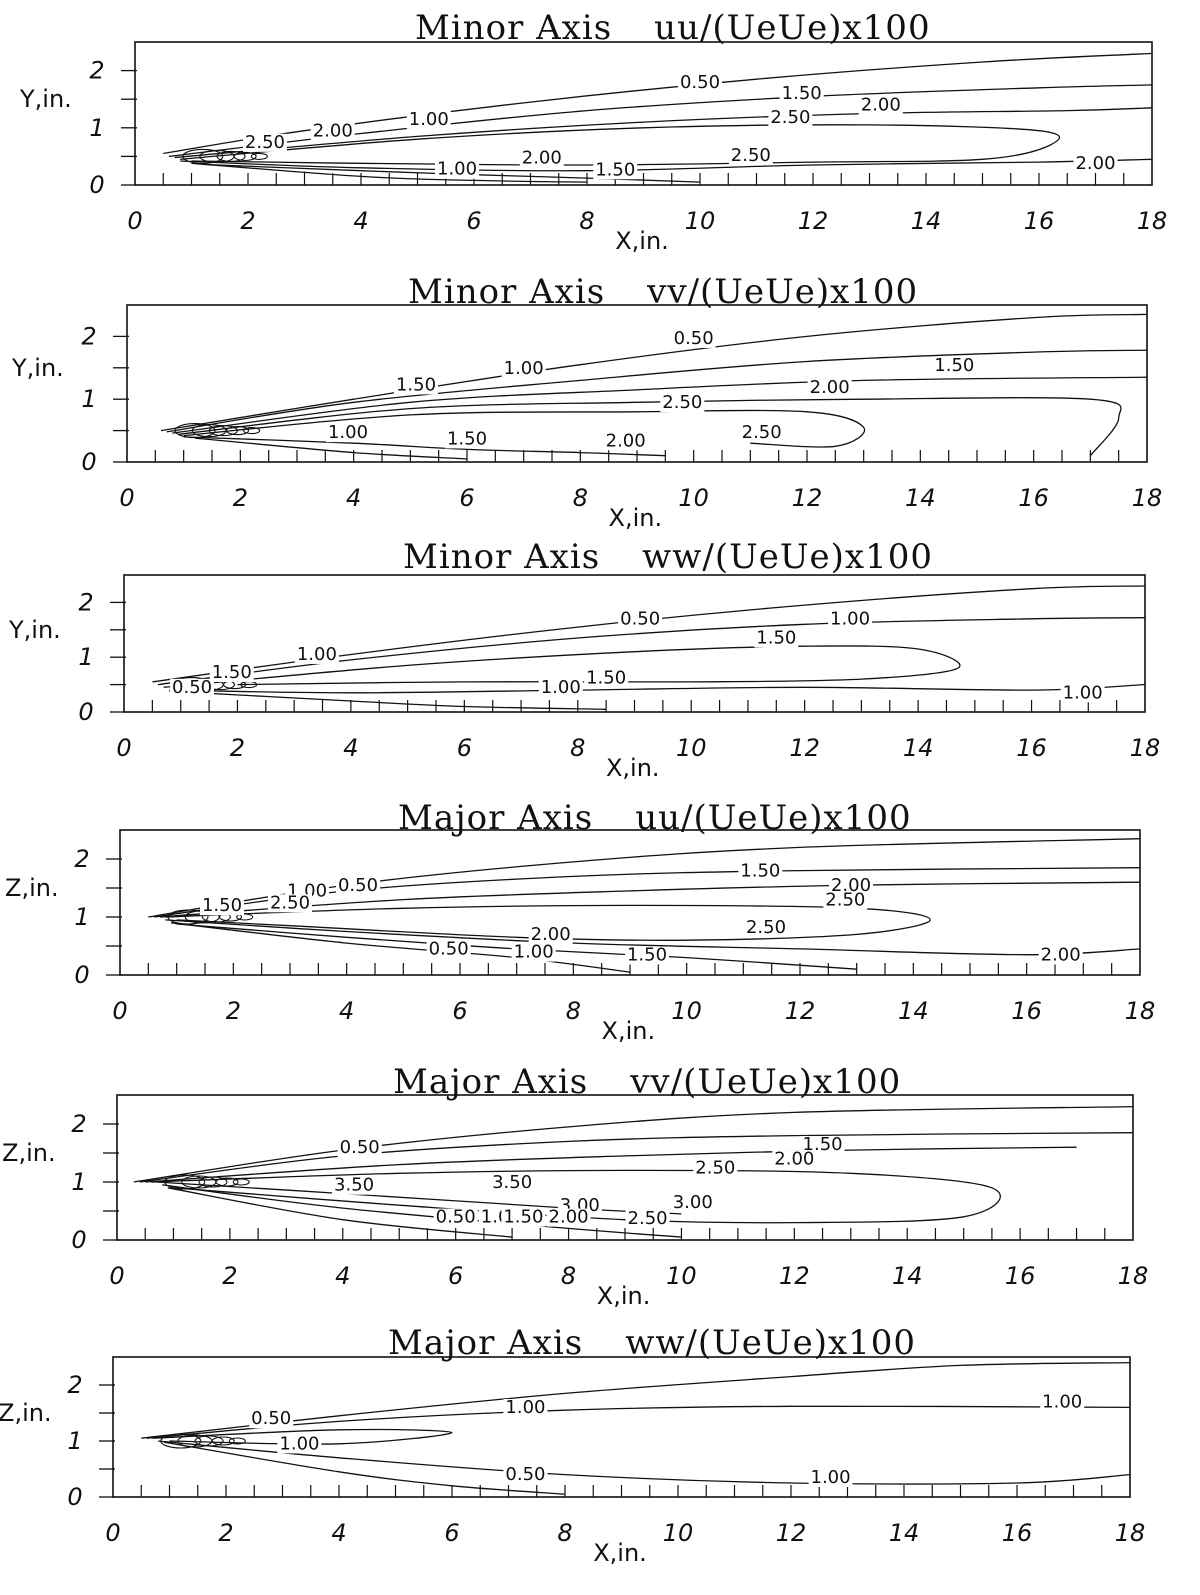 The height and width of the screenshot is (1595, 1200). Describe the element at coordinates (96, 128) in the screenshot. I see `y-tick-label: 1` at that location.